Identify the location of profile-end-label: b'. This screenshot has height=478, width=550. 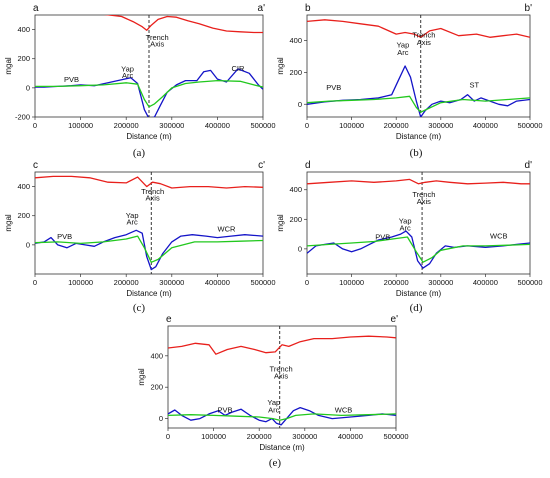
(529, 8).